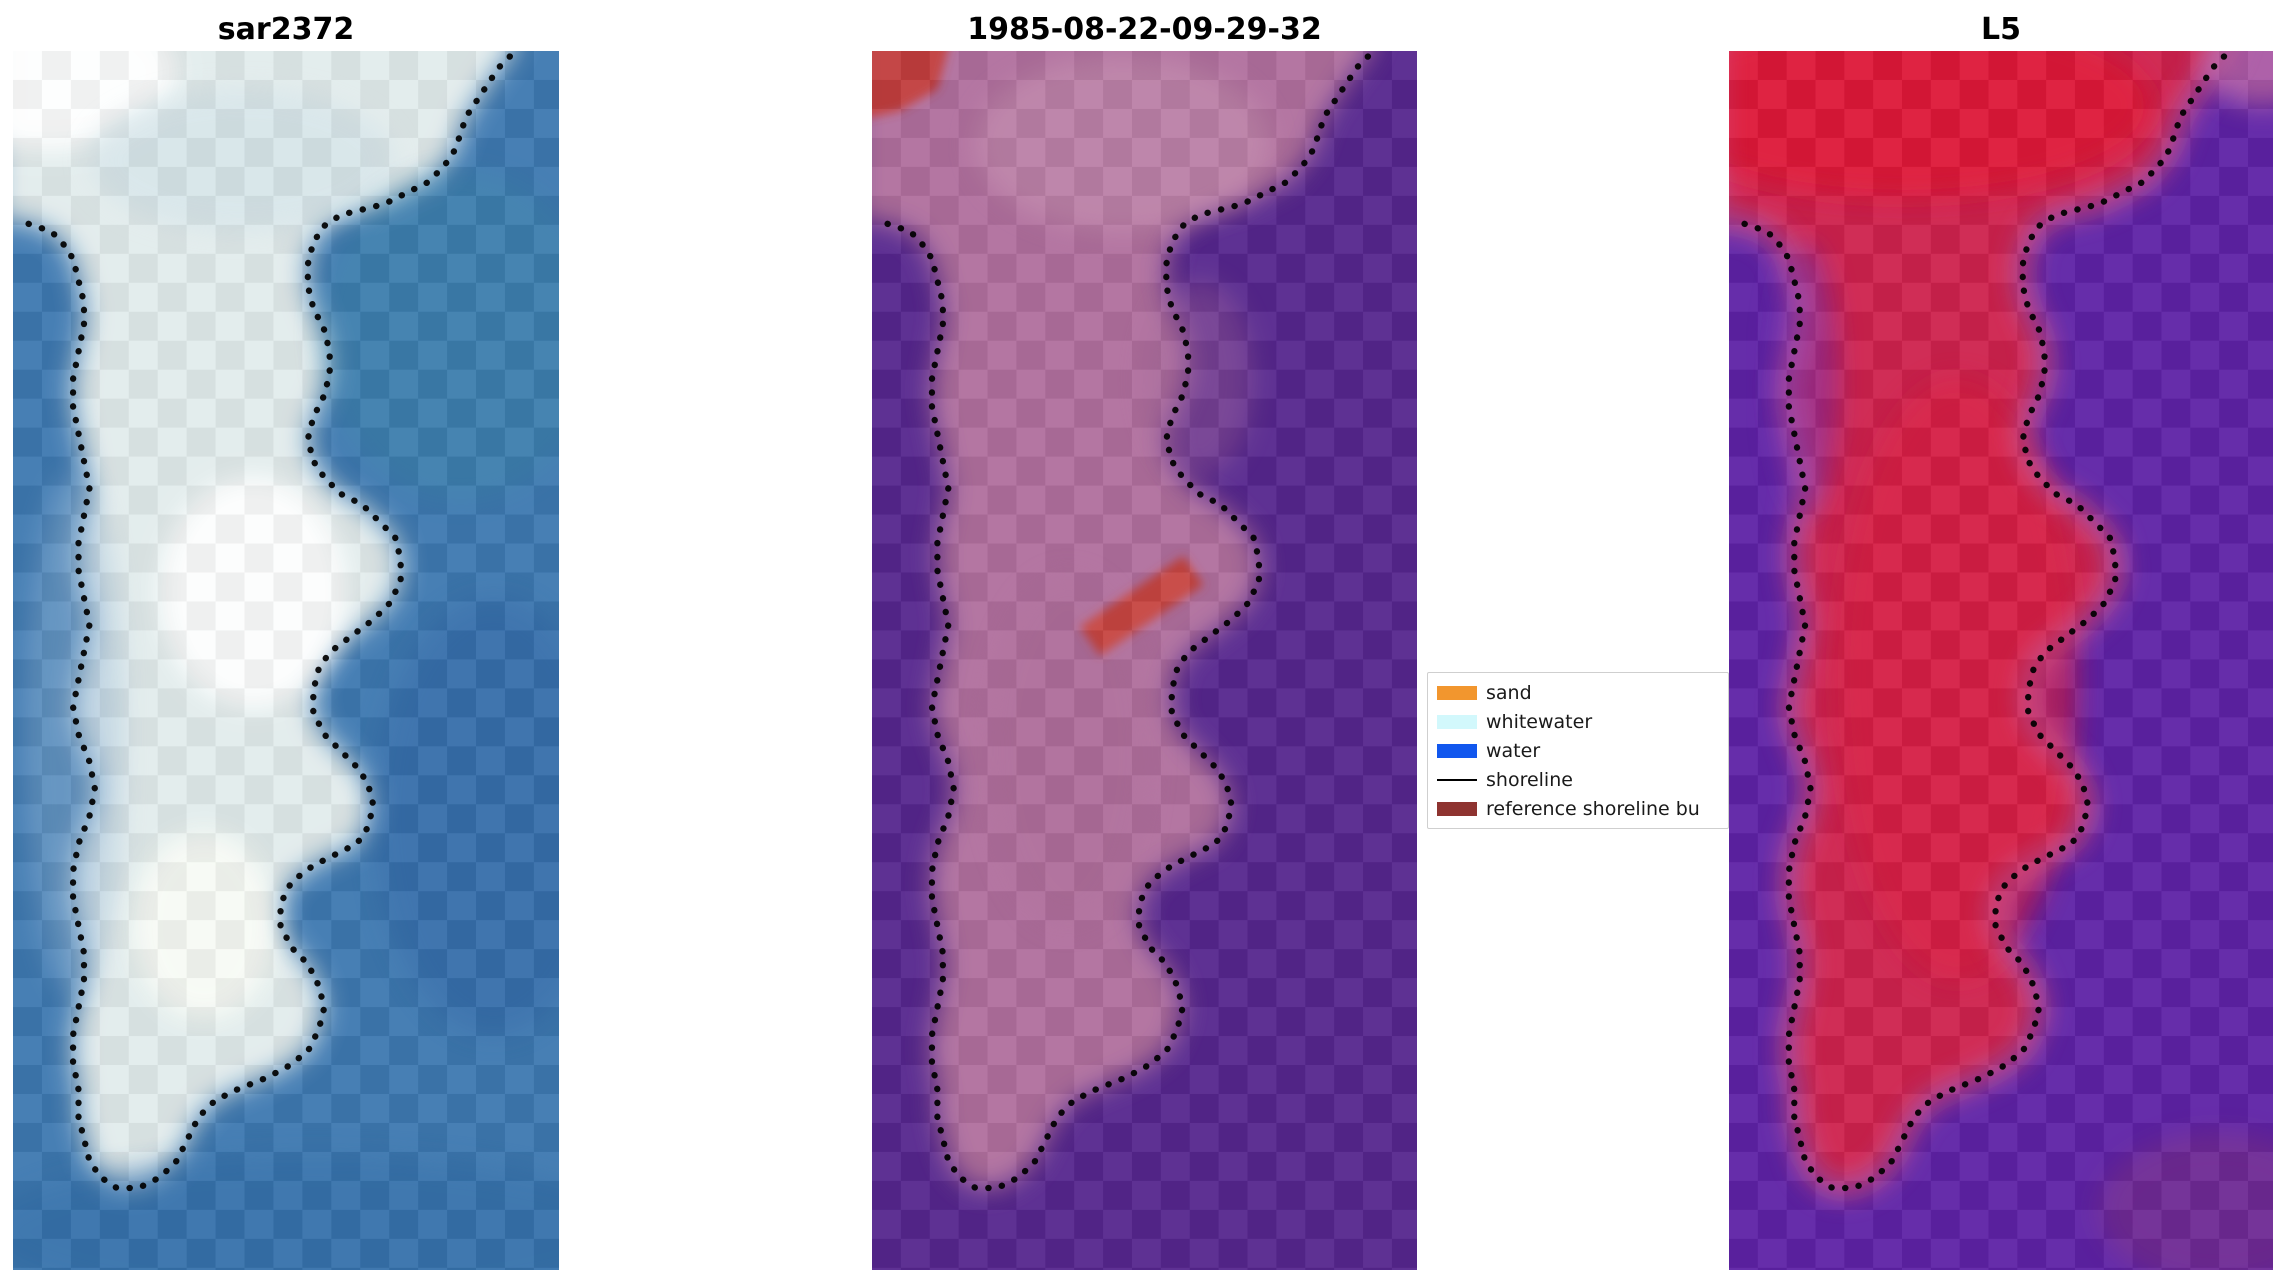 This screenshot has width=2289, height=1283. What do you see at coordinates (1144, 29) in the screenshot?
I see `panel-title-date: 1985-08-22-09-29-32` at bounding box center [1144, 29].